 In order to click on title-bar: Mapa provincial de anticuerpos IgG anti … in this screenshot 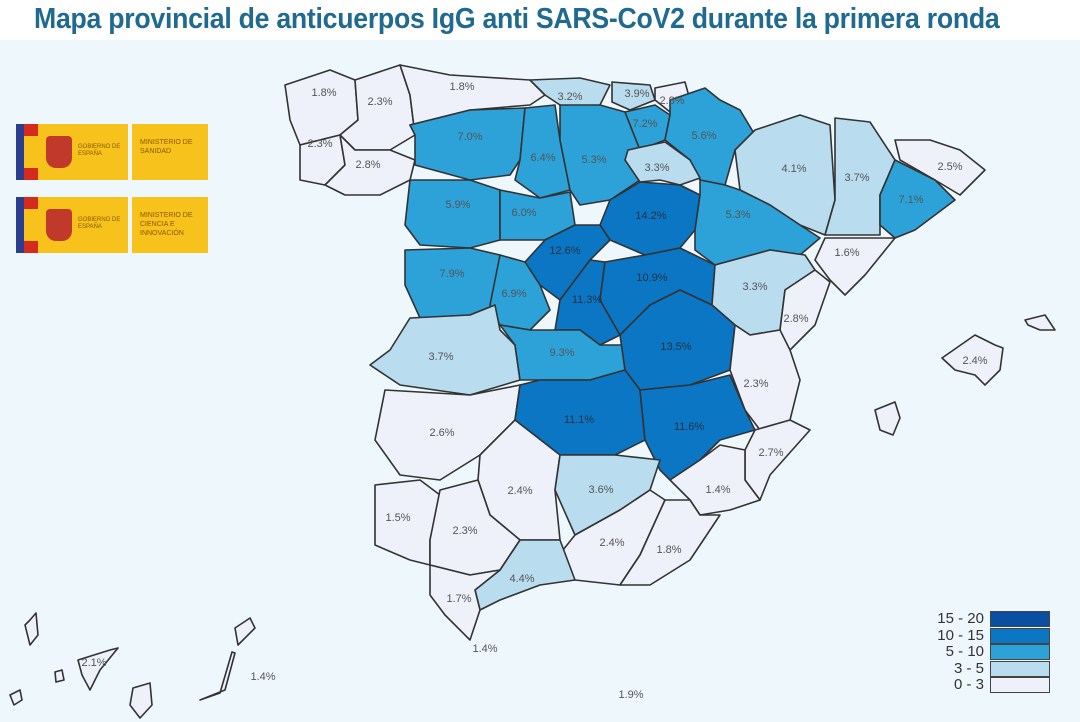, I will do `click(540, 20)`.